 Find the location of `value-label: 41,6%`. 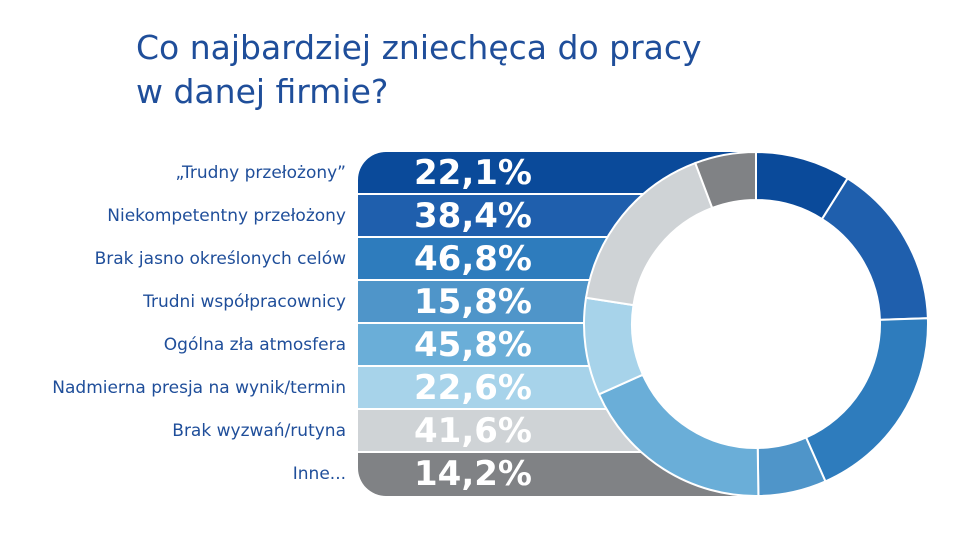

value-label: 41,6% is located at coordinates (473, 431).